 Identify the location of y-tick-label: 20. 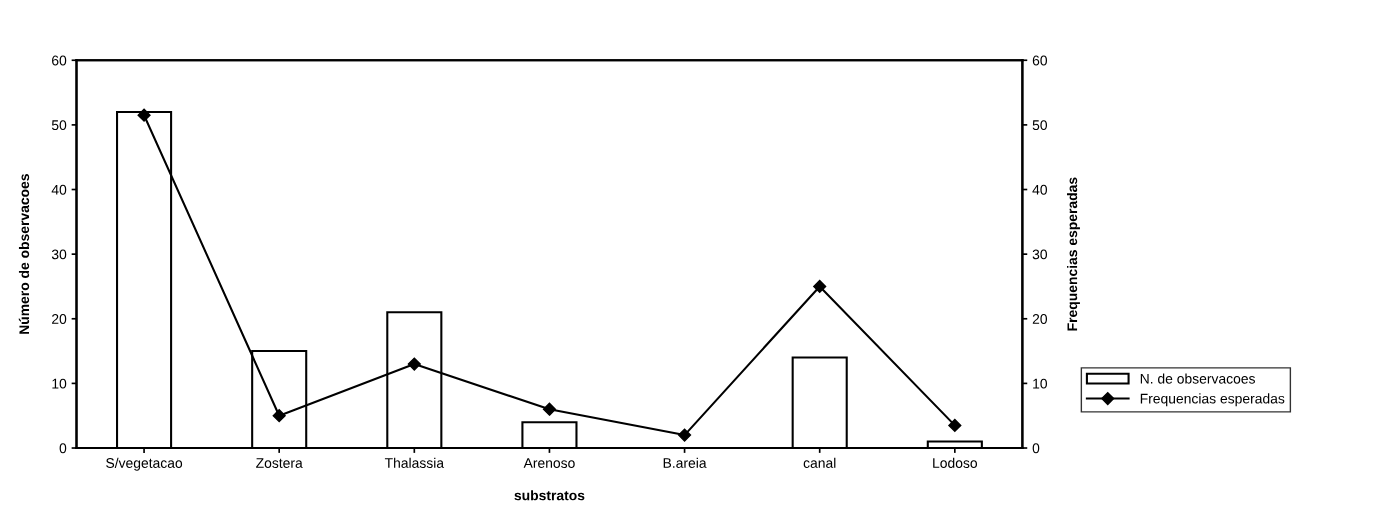
(59, 319).